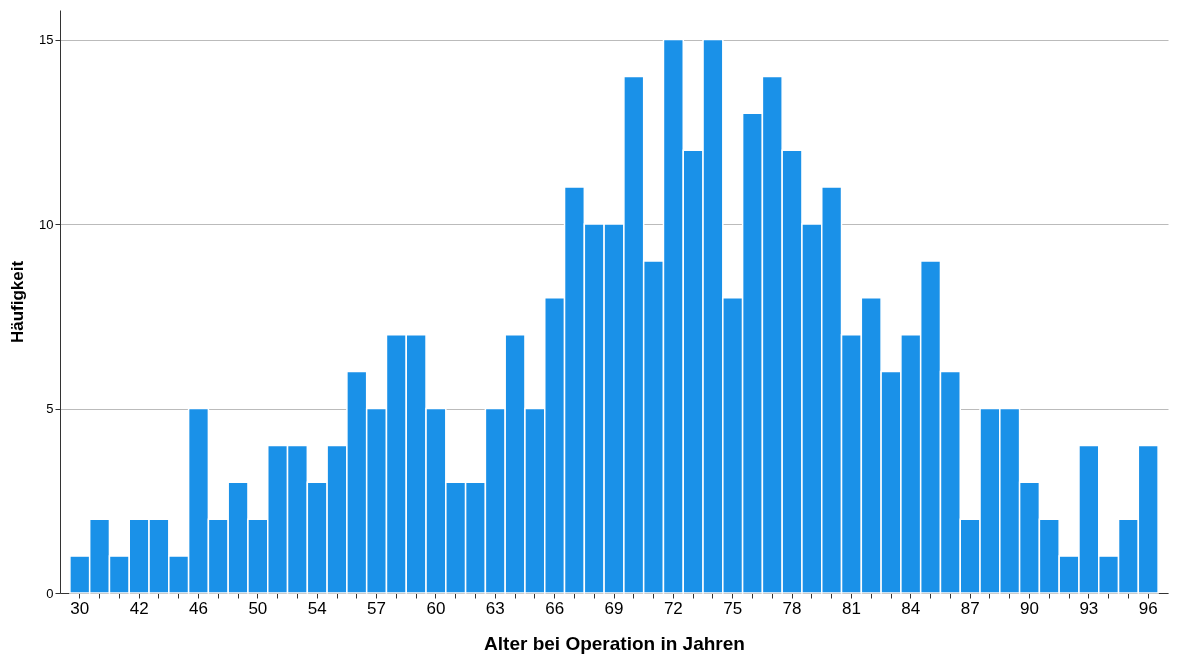 The image size is (1180, 657). Describe the element at coordinates (18, 302) in the screenshot. I see `y-axis-title: Häufigkeit` at that location.